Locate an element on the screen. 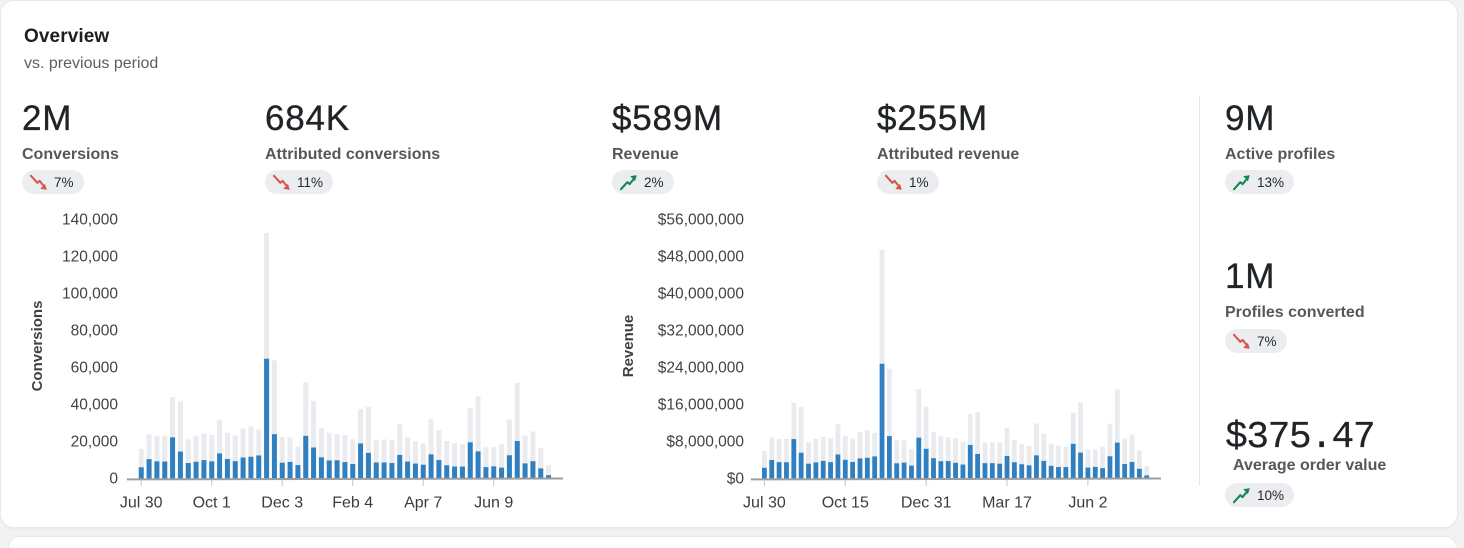 The width and height of the screenshot is (1464, 548). svg-text: 140,000 is located at coordinates (90, 220).